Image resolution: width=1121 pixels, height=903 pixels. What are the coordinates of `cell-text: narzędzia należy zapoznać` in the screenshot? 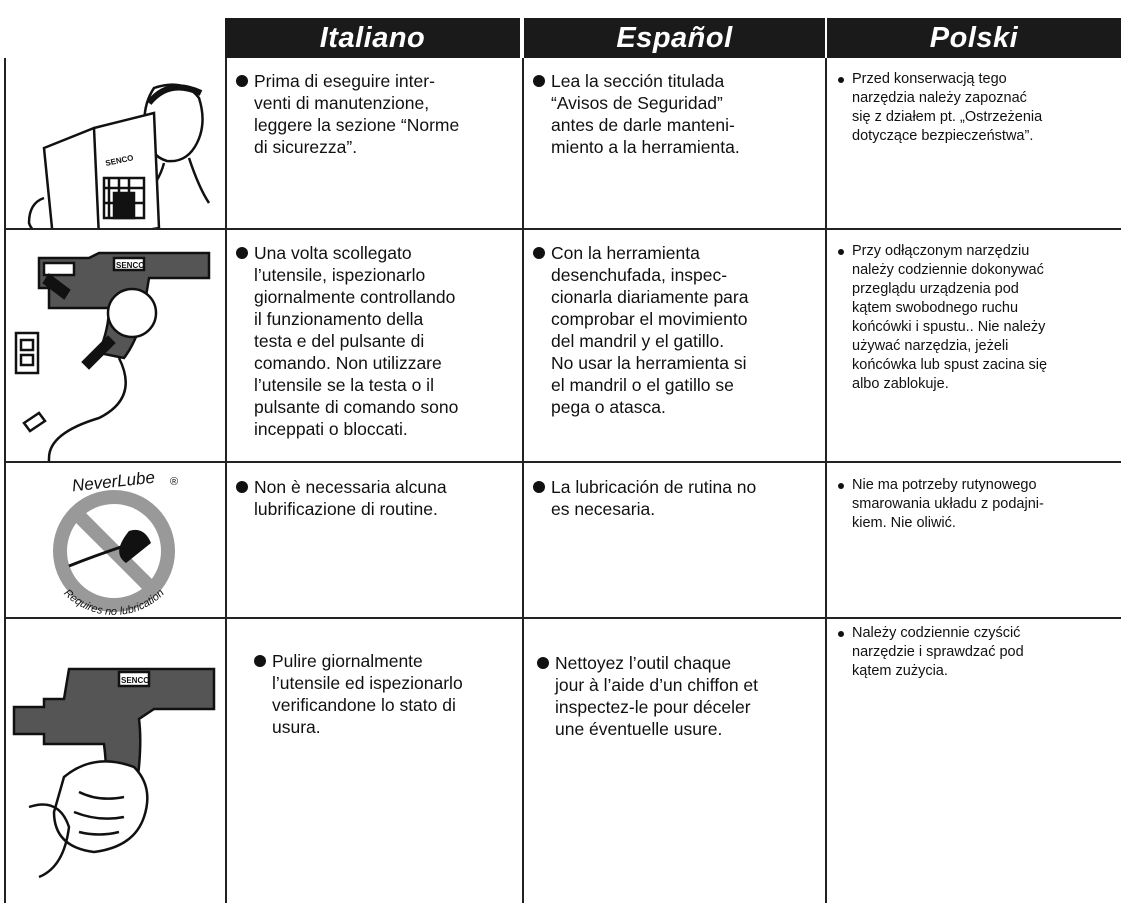 It's located at (939, 98).